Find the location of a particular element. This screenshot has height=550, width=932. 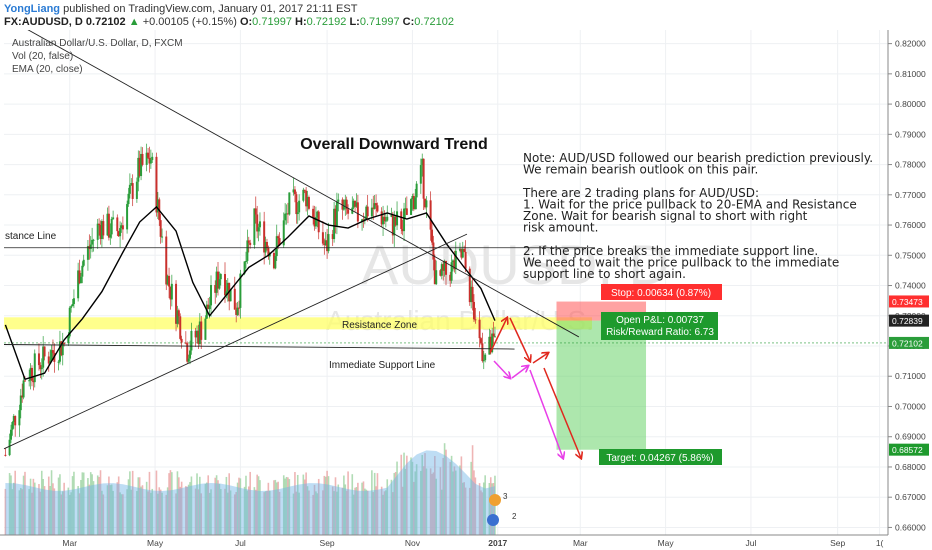

legend-volume: Vol (20, false) is located at coordinates (42, 56).